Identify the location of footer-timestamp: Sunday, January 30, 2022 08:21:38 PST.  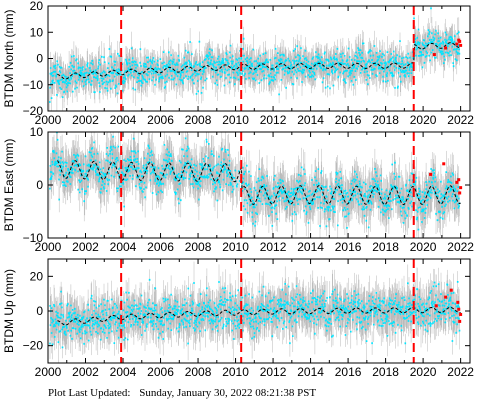
(228, 393).